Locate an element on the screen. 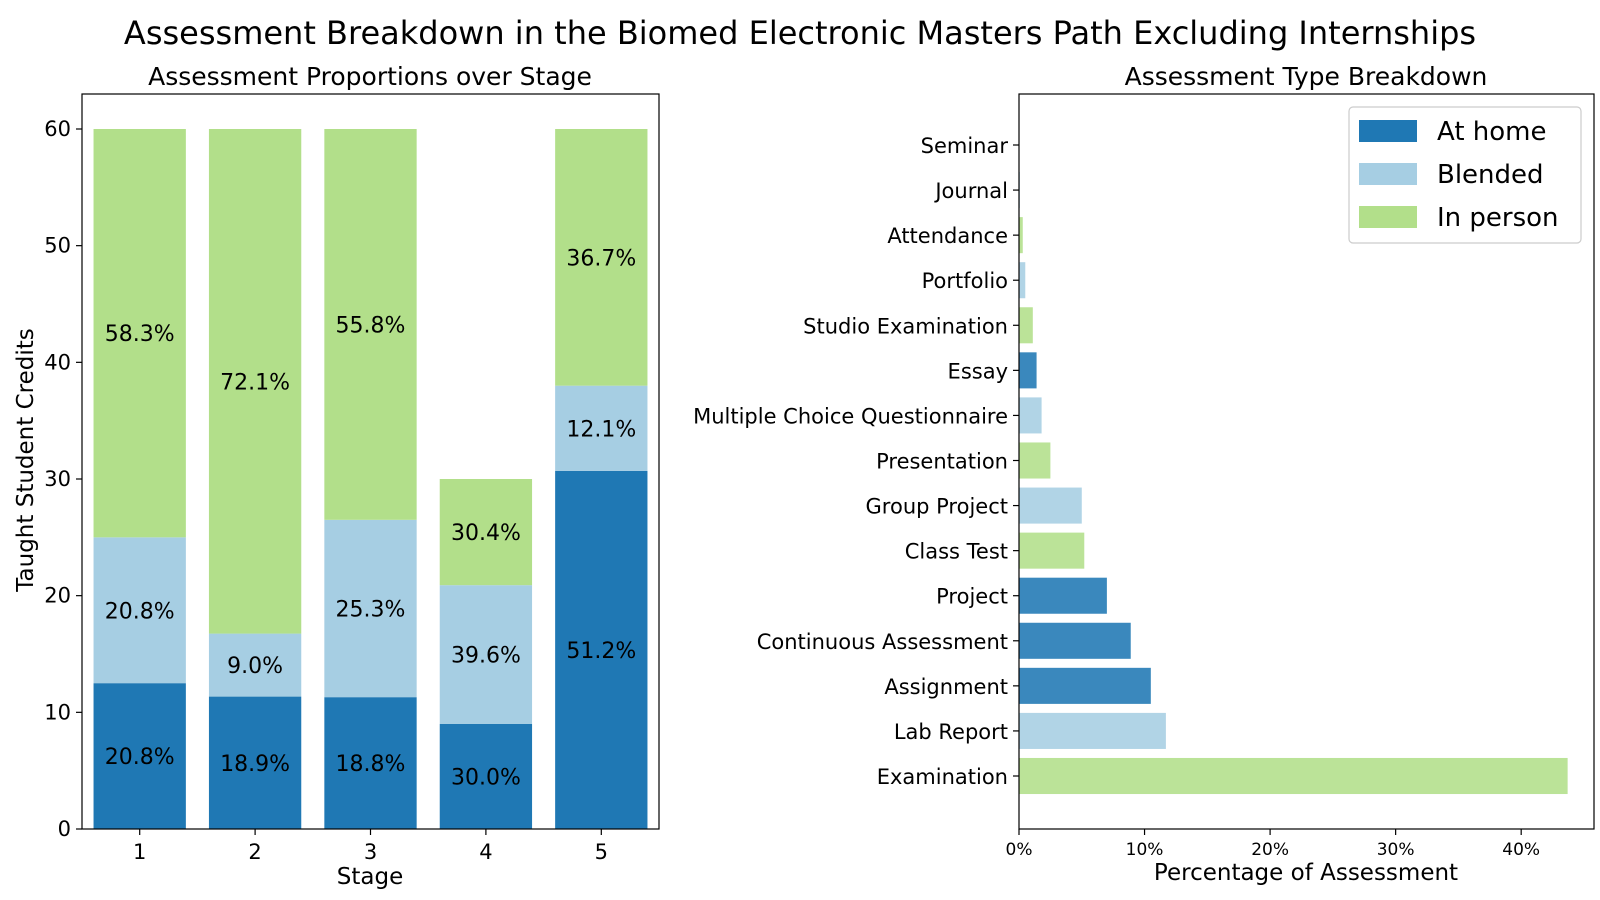 The image size is (1600, 900). bar-lab-report is located at coordinates (1092, 730).